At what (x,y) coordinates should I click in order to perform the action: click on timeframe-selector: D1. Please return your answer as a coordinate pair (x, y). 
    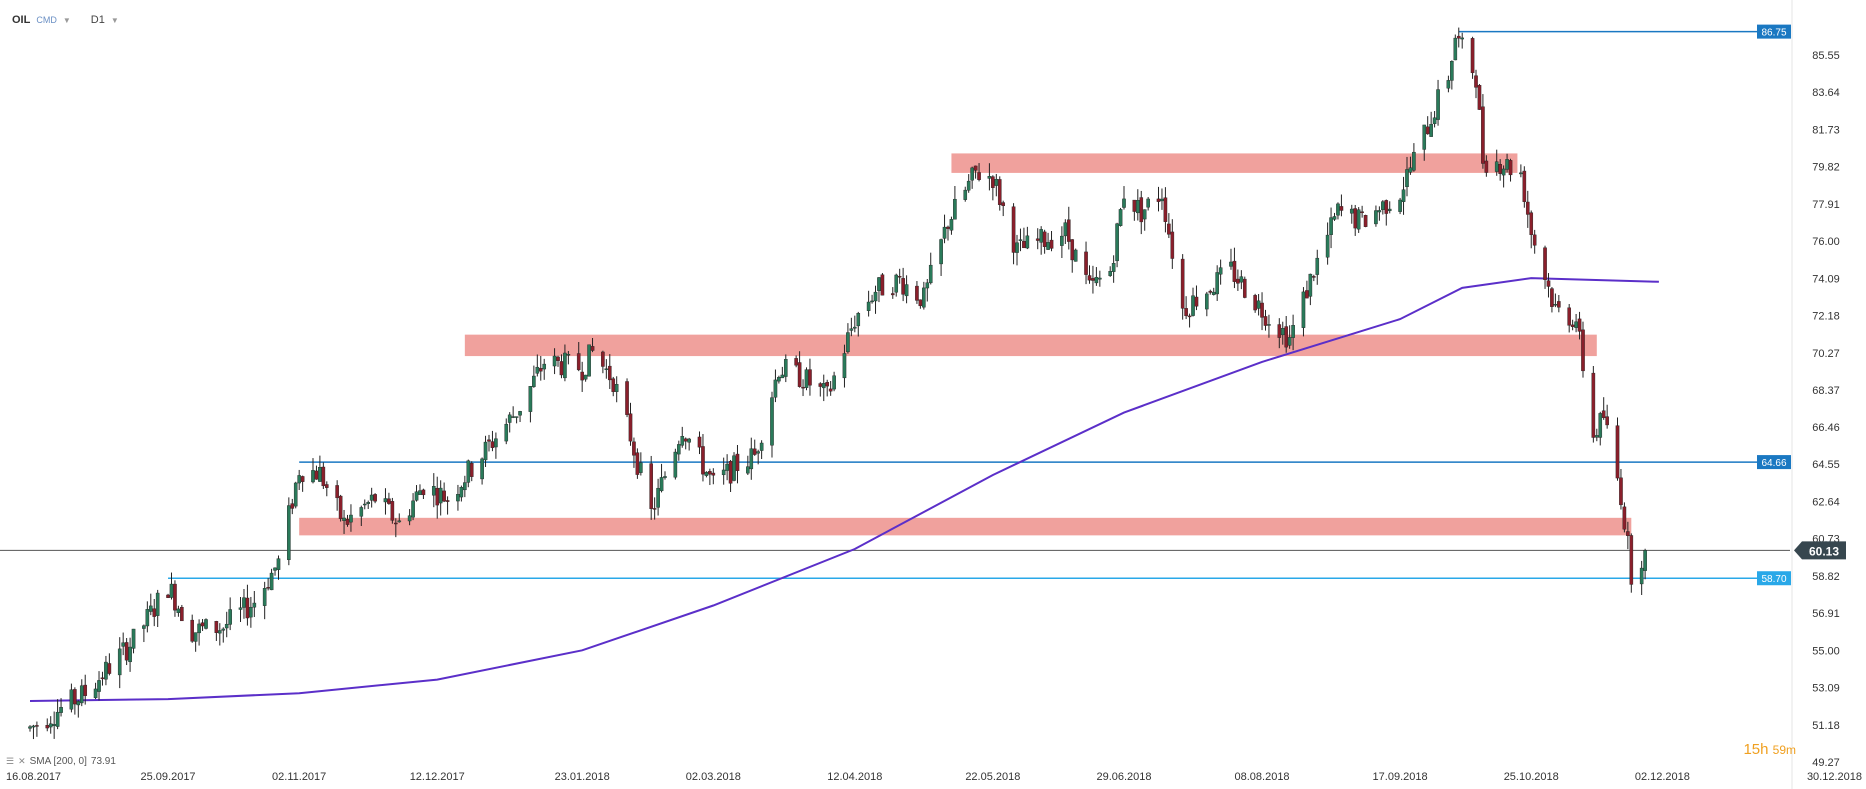
    Looking at the image, I should click on (97, 20).